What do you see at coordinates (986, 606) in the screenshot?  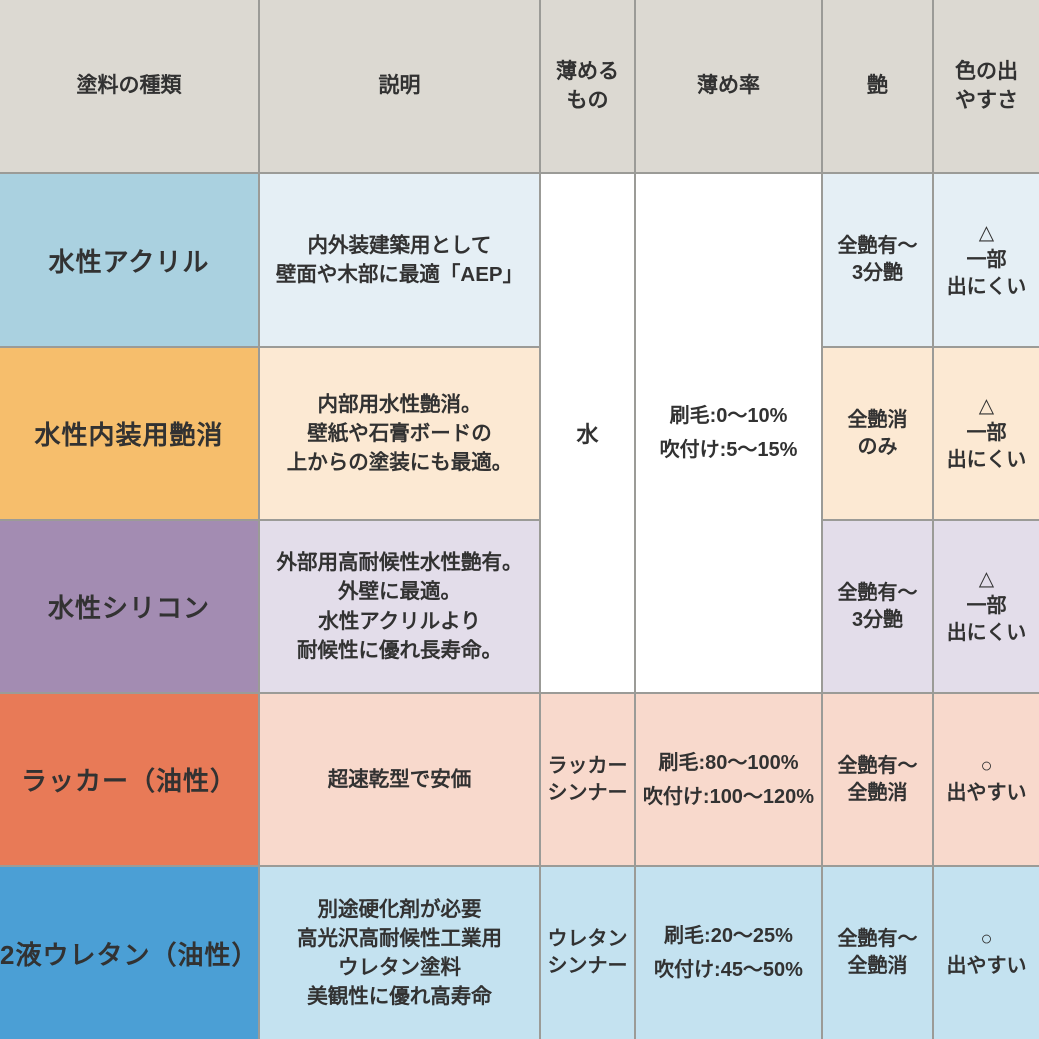 I see `row-silicone-color-ease: △ 一部 出にくい` at bounding box center [986, 606].